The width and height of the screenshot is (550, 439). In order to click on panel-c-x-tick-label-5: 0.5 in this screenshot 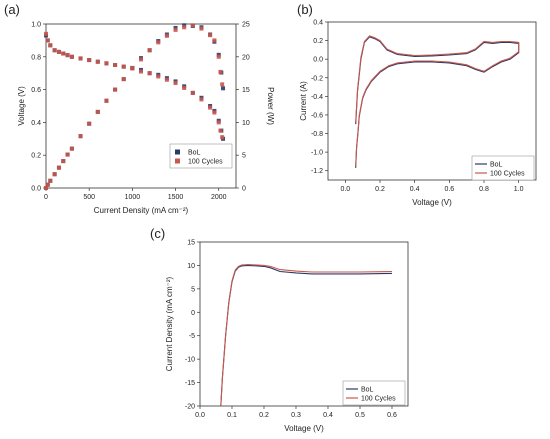, I will do `click(360, 415)`.